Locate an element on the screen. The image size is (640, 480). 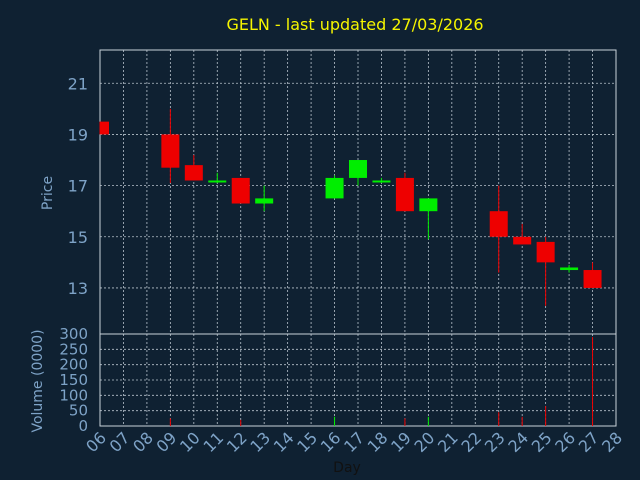
price-axis-label: Price is located at coordinates (48, 193).